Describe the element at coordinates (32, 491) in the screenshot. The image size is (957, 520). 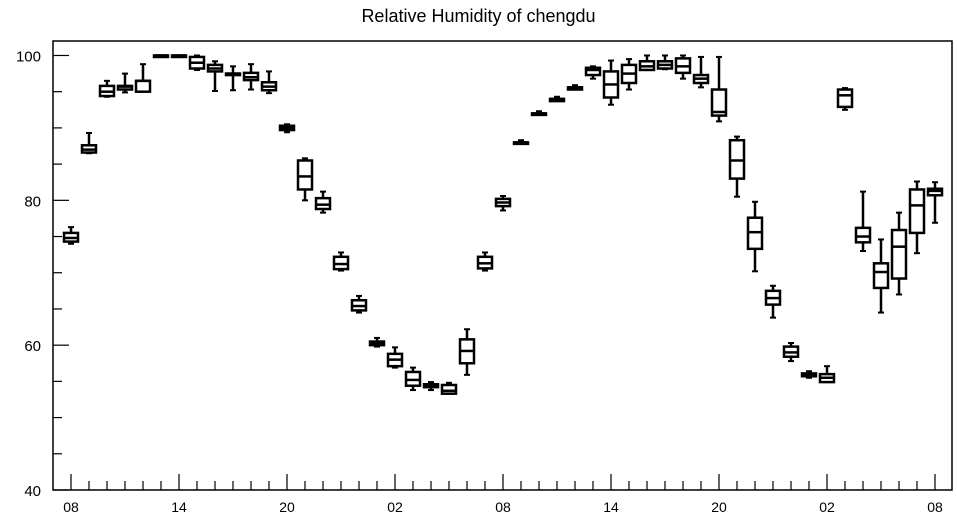
I see `y-tick-label: 40` at that location.